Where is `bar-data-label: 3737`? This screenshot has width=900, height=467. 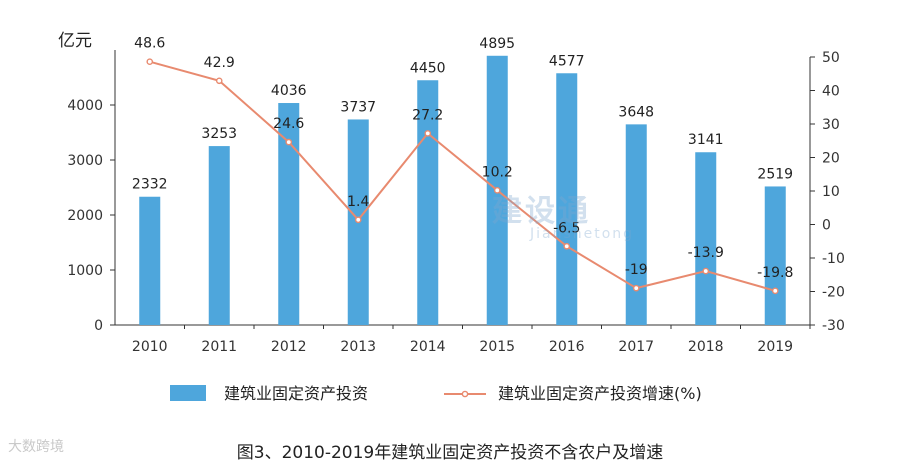
bar-data-label: 3737 is located at coordinates (358, 107).